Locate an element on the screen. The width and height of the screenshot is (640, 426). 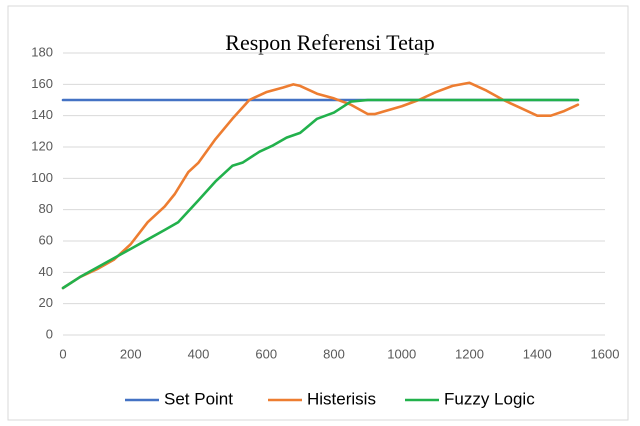
y-tick-label: 180 is located at coordinates (42, 51).